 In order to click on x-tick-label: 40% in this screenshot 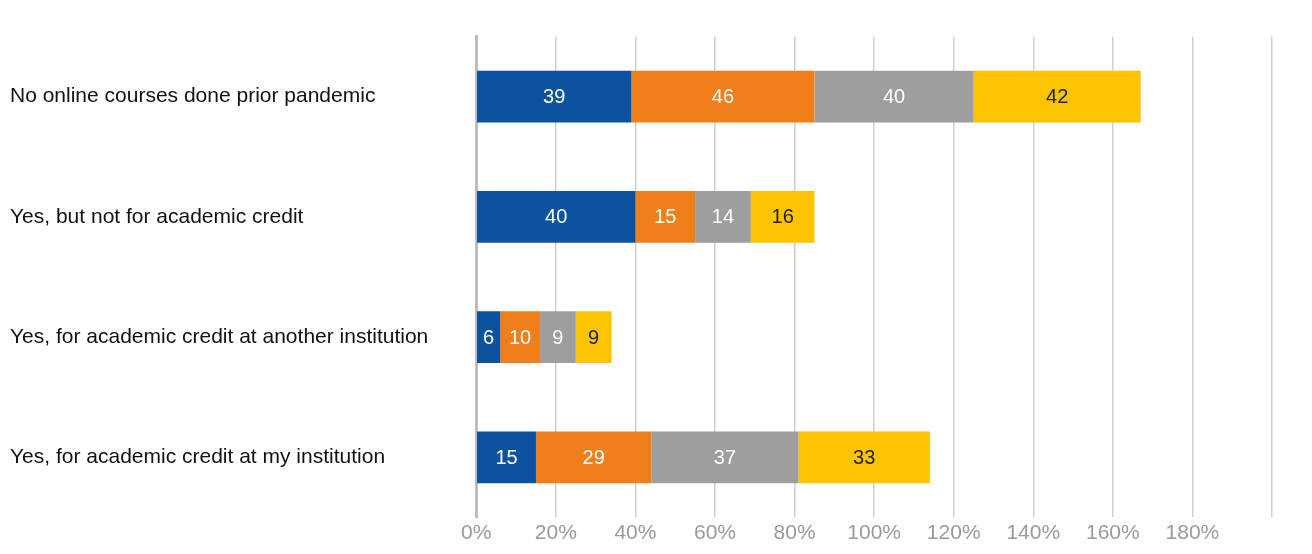, I will do `click(635, 531)`.